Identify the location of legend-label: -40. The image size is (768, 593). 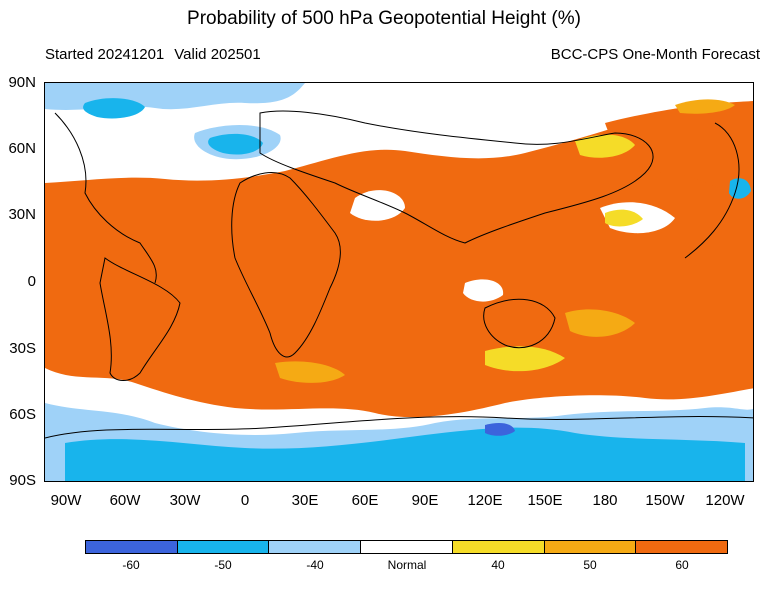
(315, 565).